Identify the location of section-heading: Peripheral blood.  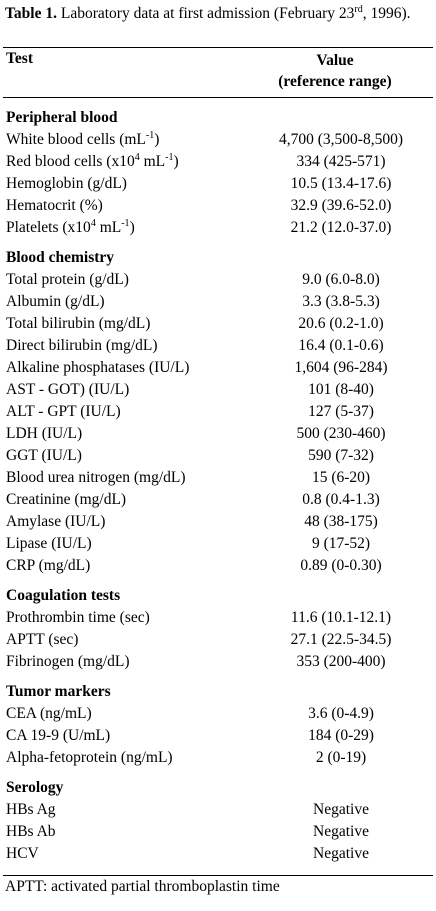
(62, 117).